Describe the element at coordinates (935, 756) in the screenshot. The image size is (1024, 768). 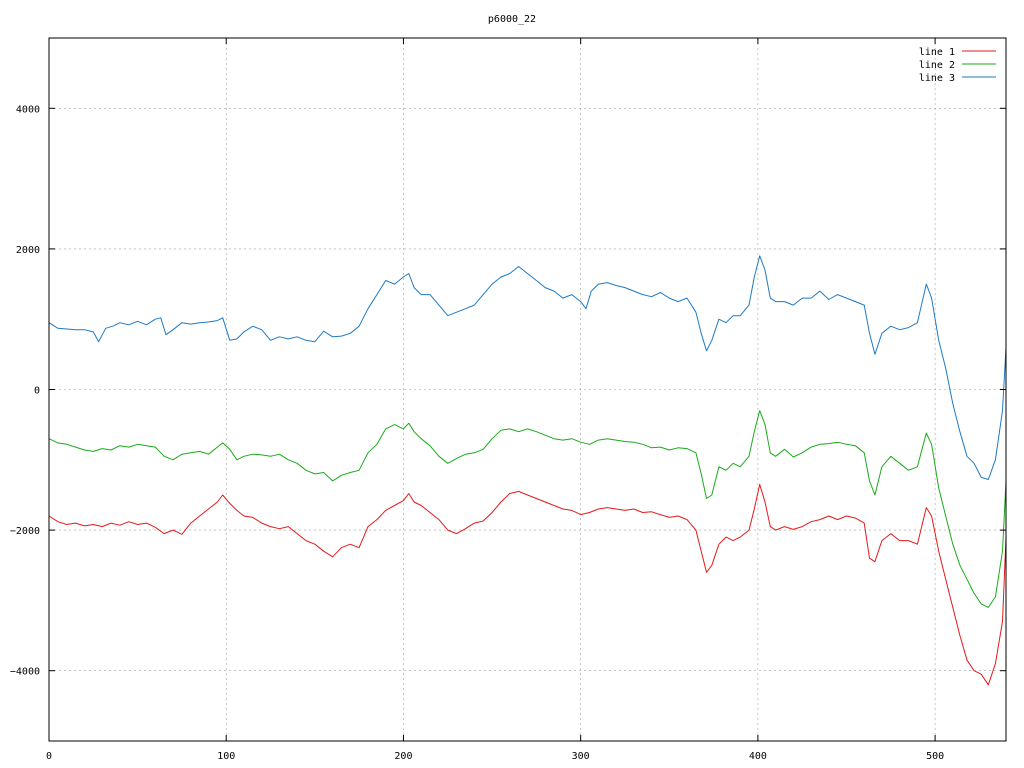
I see `x-tick-label: 500` at that location.